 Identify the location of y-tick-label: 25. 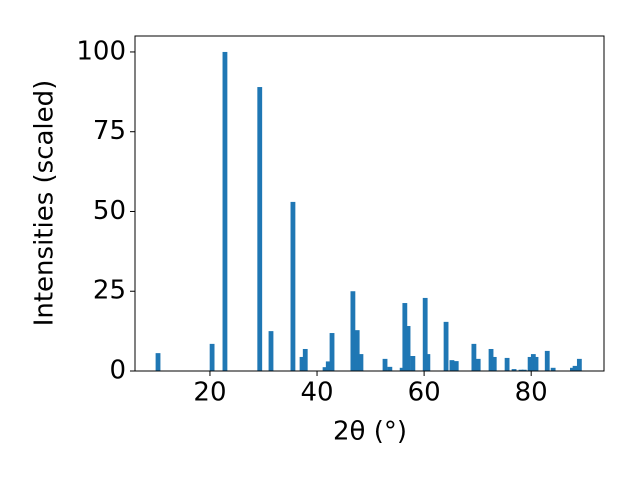
(109, 291).